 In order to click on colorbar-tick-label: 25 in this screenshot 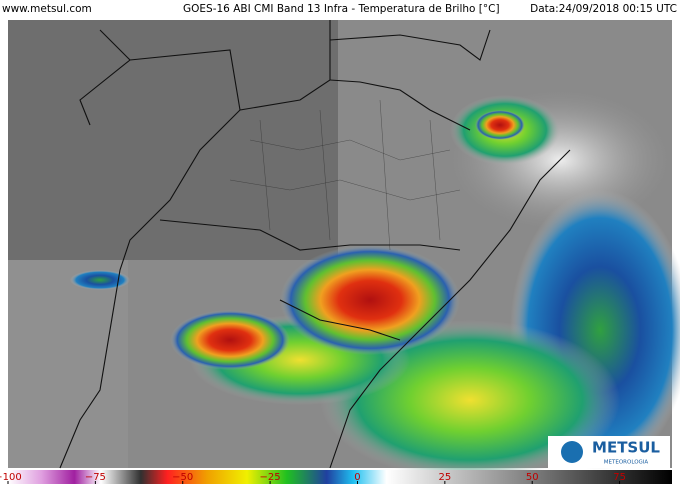, I will do `click(444, 477)`.